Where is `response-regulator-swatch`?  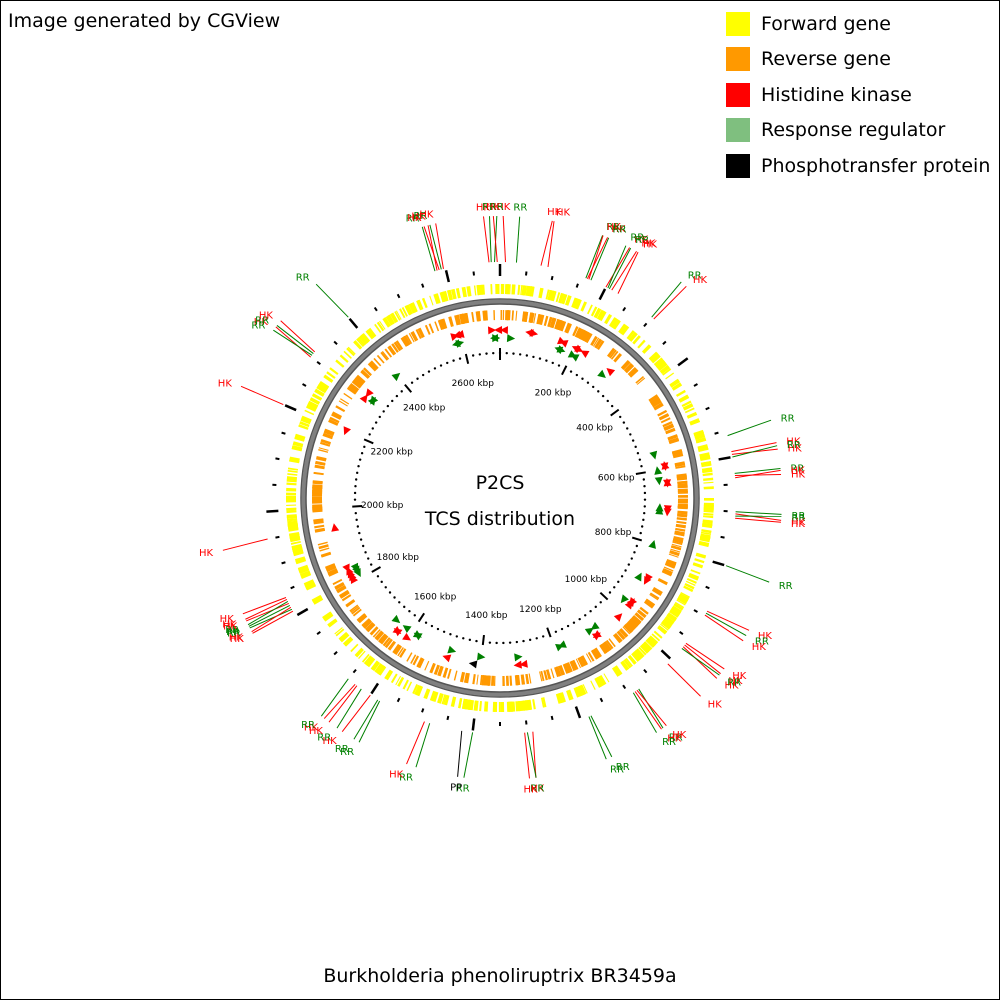 response-regulator-swatch is located at coordinates (738, 130).